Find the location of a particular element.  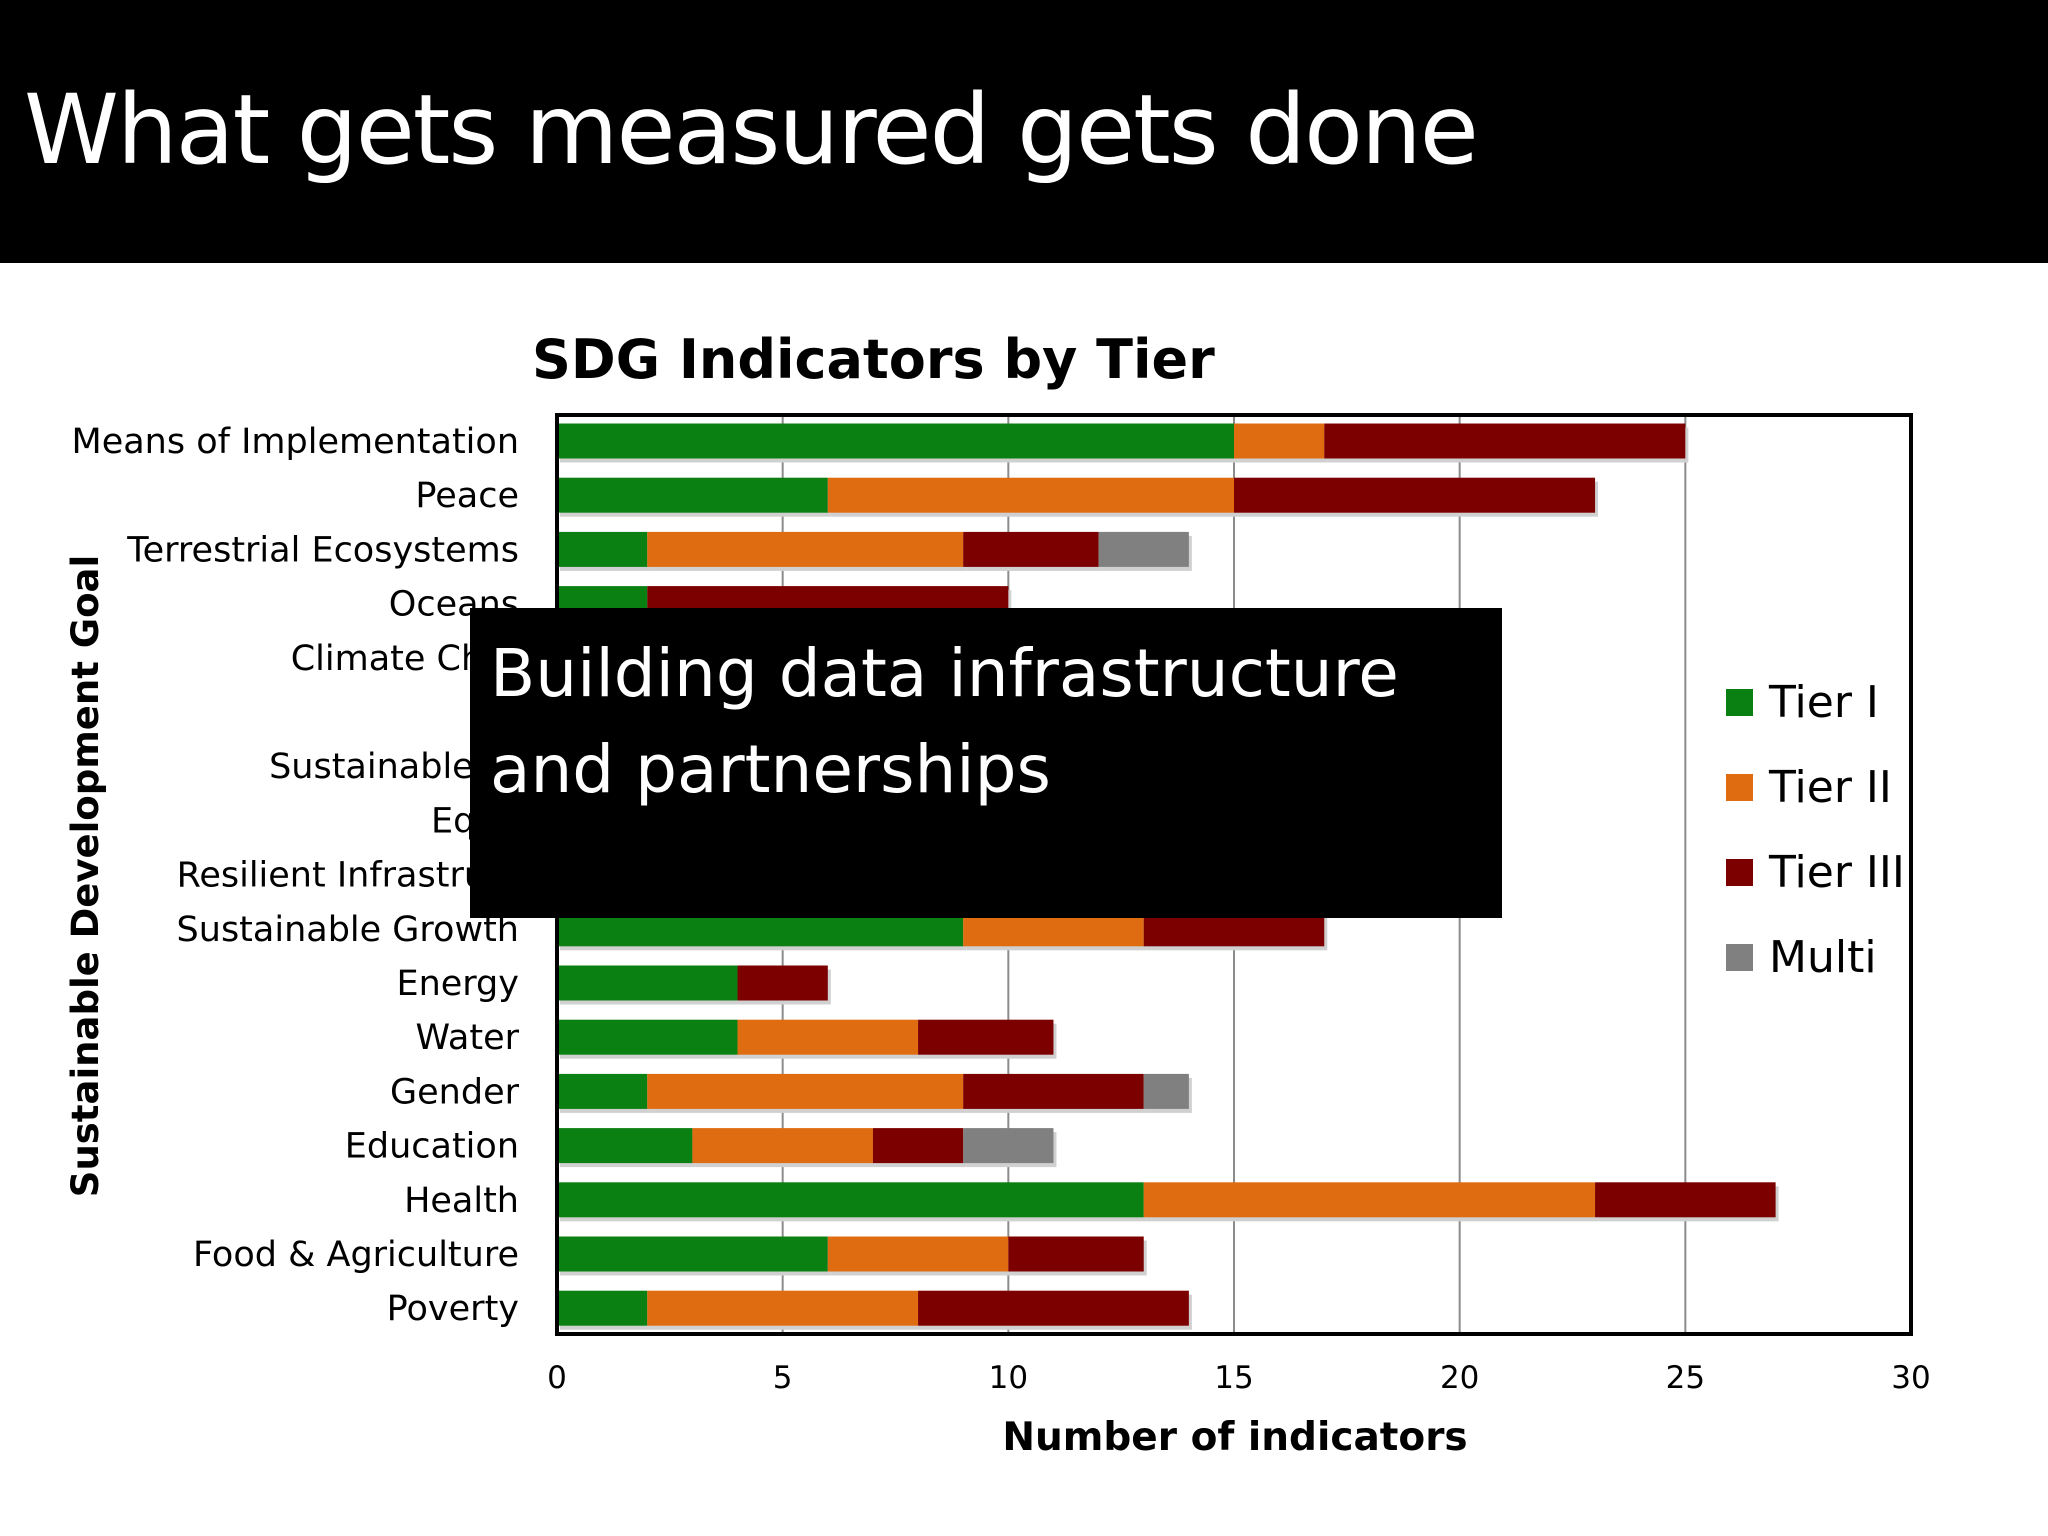

legend-item: Tier I is located at coordinates (1815, 702).